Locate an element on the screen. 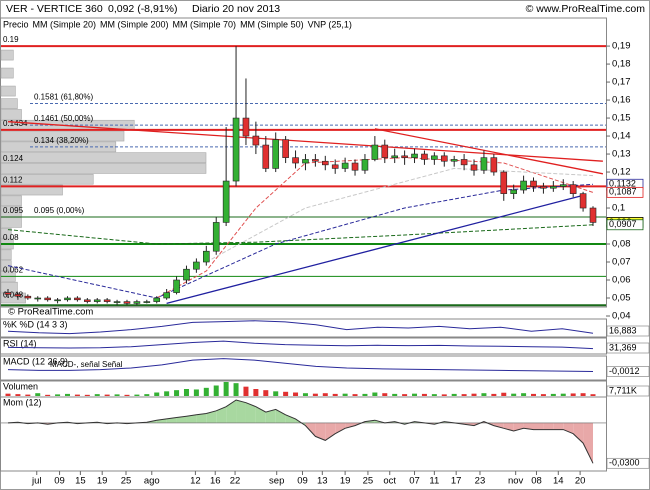 The height and width of the screenshot is (490, 650). x-tick-label: 15 is located at coordinates (80, 481).